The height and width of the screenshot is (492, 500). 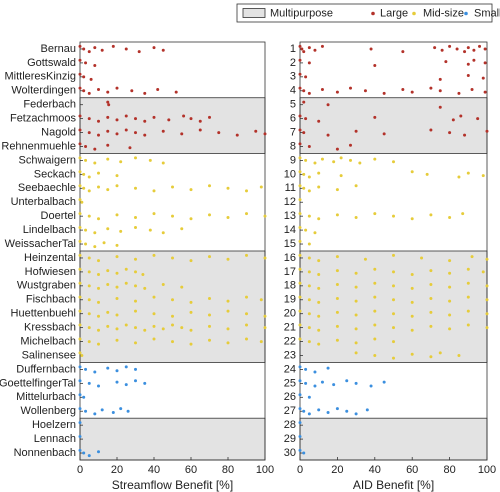 I want to click on y-tick-label: WeissacherTal, so click(x=40, y=244).